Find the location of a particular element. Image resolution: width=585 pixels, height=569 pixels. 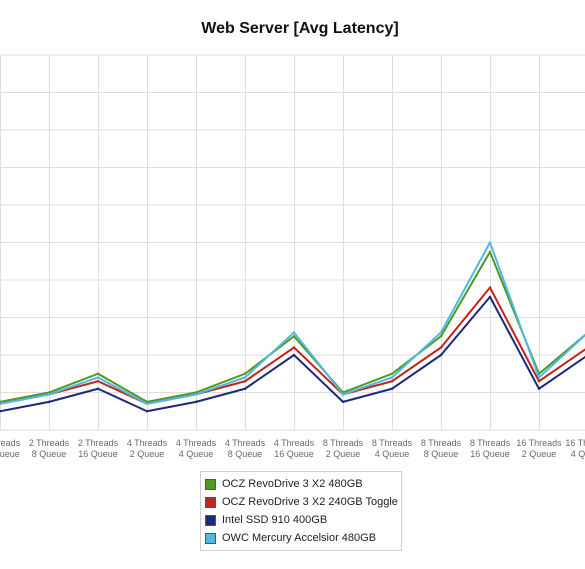

legend-item: OCZ RevoDrive 3 X2 240GB Toggle is located at coordinates (301, 502).